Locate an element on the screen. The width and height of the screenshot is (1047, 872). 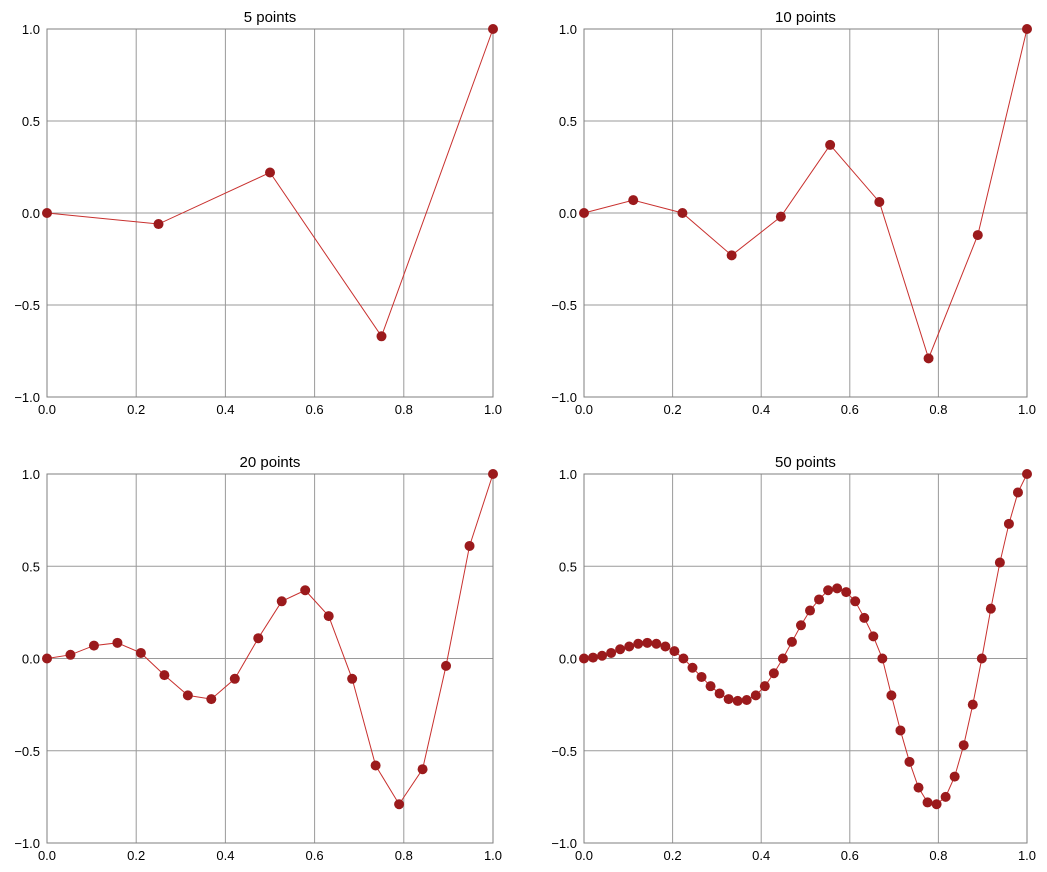
x-tick-label: 0.2 is located at coordinates (673, 409).